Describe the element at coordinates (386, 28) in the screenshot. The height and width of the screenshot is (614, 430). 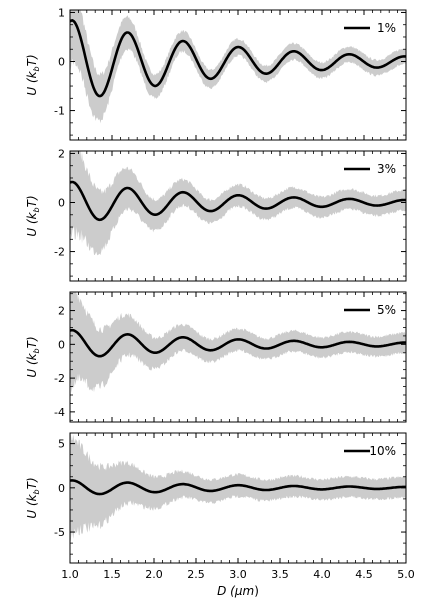
I see `legend-label: 1%` at that location.